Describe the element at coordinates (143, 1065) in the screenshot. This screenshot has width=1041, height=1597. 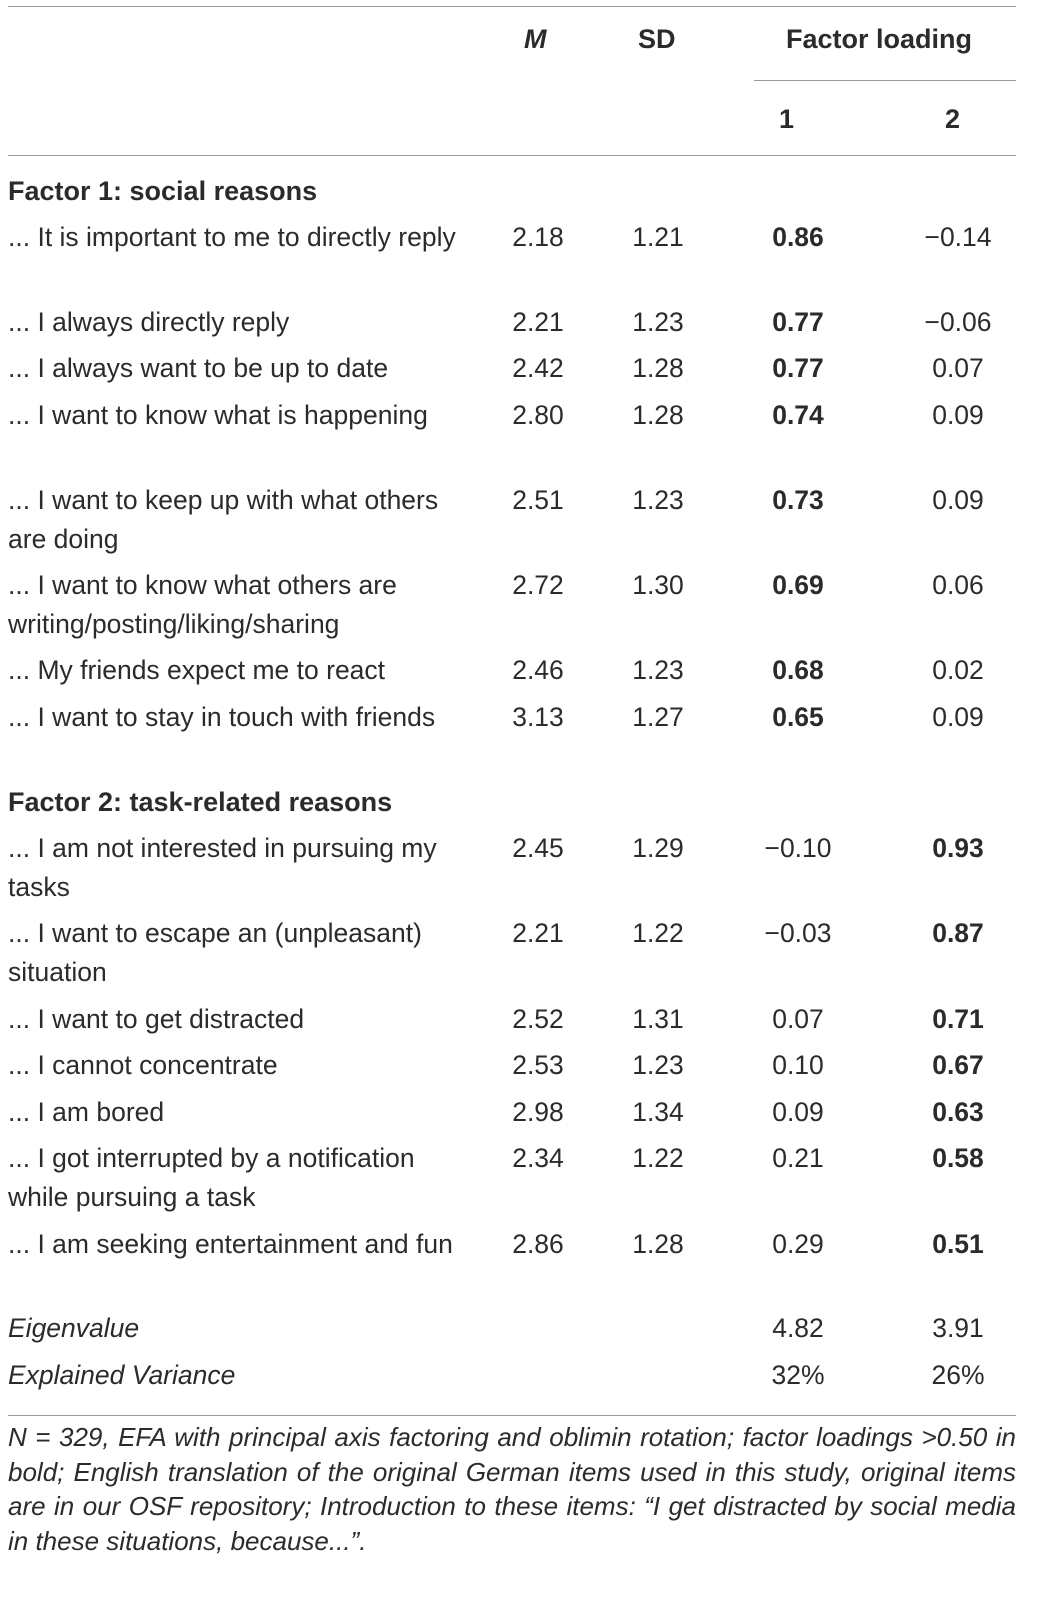
I see `item-text: ... I cannot concentrate` at that location.